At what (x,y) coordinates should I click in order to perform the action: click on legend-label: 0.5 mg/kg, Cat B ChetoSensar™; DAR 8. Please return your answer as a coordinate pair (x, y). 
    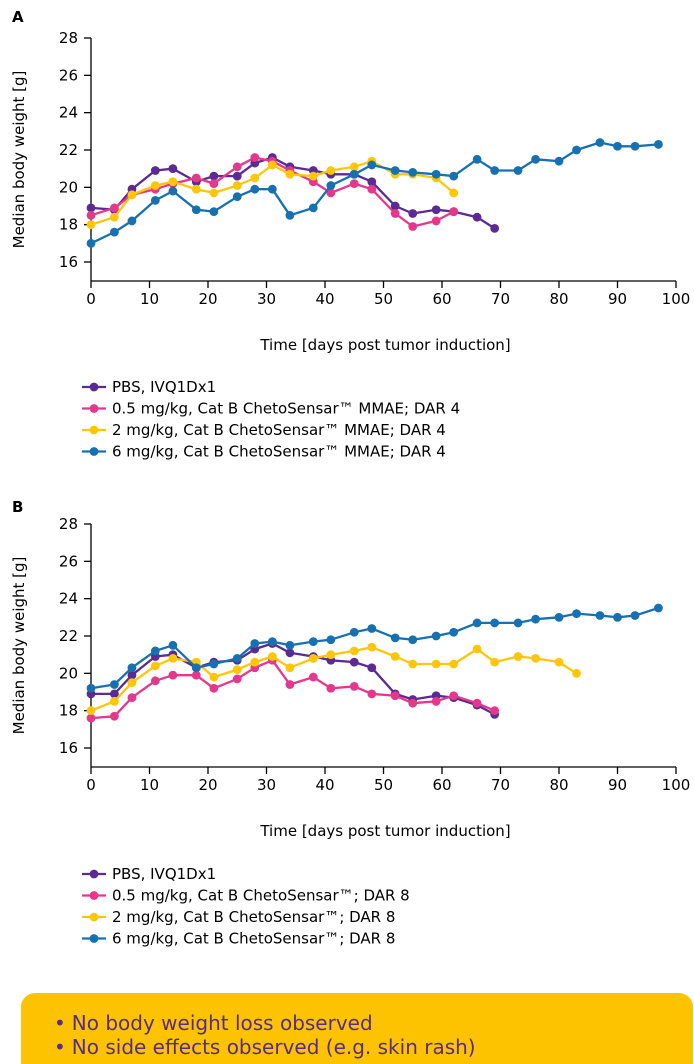
    Looking at the image, I should click on (261, 896).